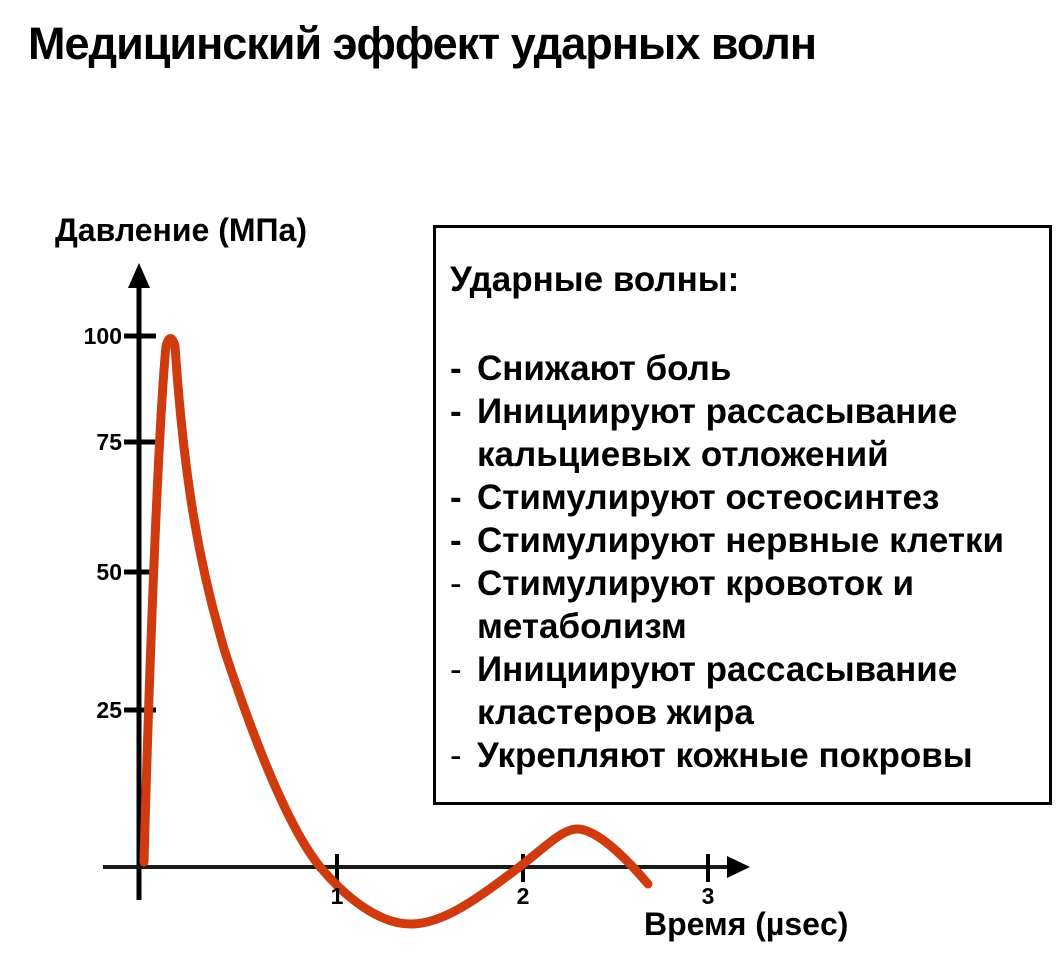 This screenshot has width=1058, height=968. I want to click on list-item-line: Стимулируют нервные клетки, so click(740, 540).